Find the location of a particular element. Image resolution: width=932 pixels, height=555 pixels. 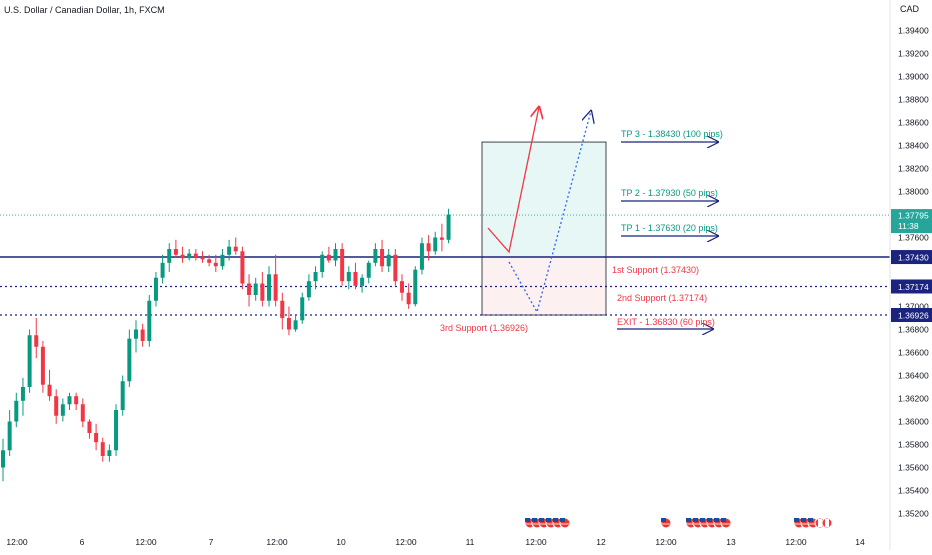

level-badge-label-2: 1.37174 is located at coordinates (913, 287).